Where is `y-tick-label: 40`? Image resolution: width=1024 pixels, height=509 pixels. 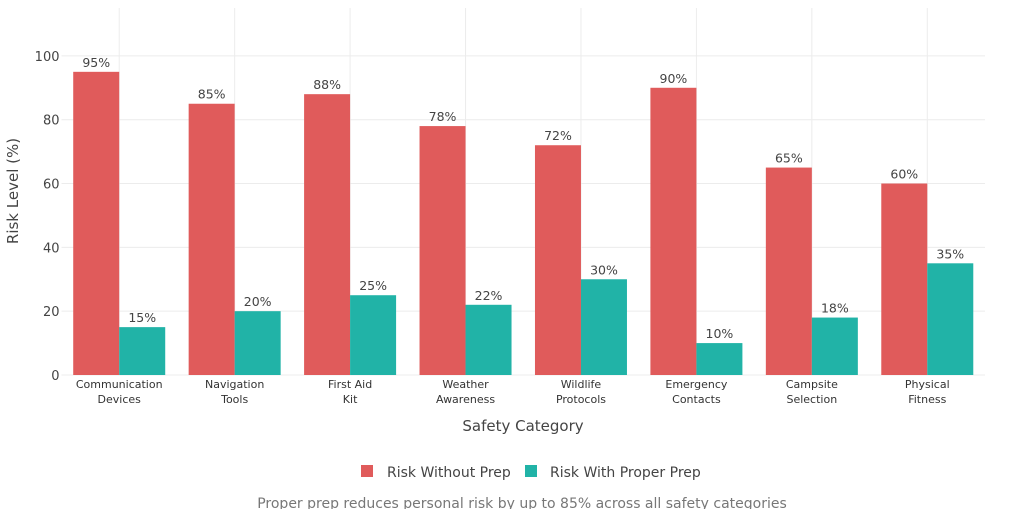
y-tick-label: 40 is located at coordinates (51, 248).